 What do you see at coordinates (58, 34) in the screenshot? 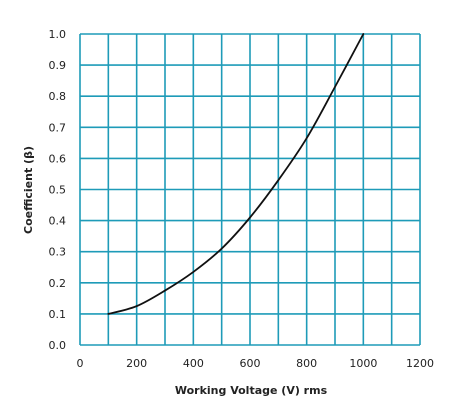
I see `y-tick-label: 1.0` at bounding box center [58, 34].